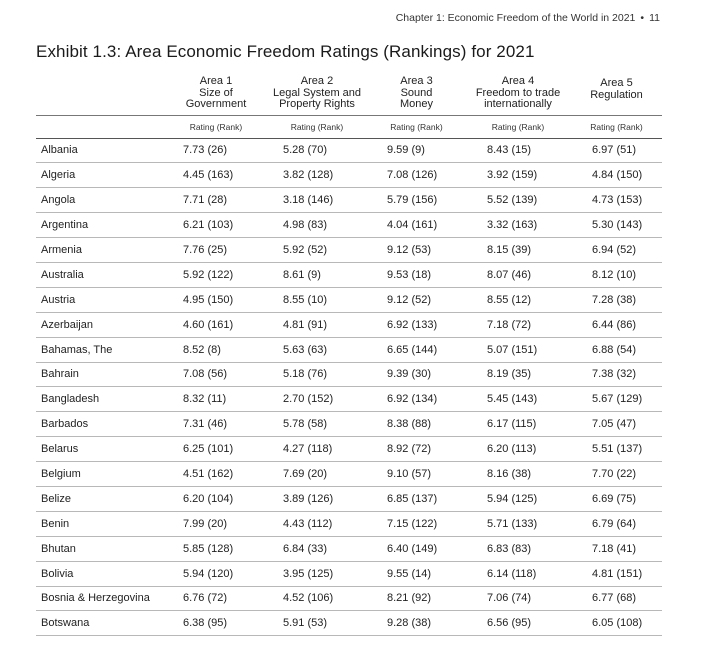 The width and height of the screenshot is (712, 652). What do you see at coordinates (616, 175) in the screenshot?
I see `area-5-cell: 4.84 (150)` at bounding box center [616, 175].